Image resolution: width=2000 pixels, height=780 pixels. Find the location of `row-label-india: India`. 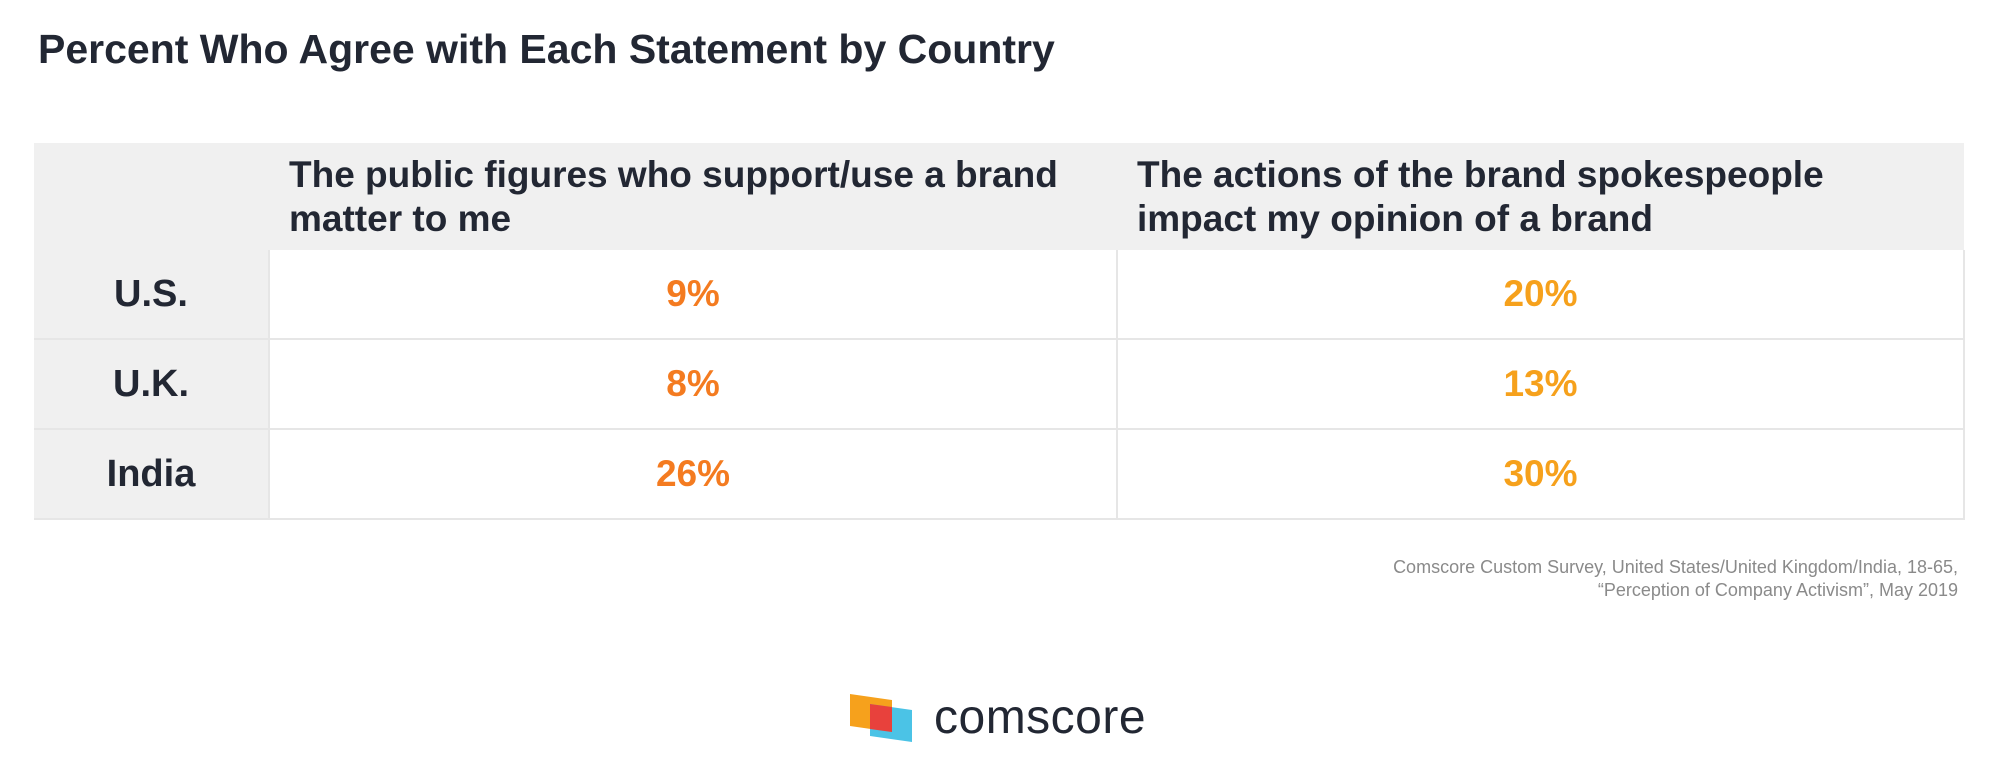

row-label-india: India is located at coordinates (151, 474).